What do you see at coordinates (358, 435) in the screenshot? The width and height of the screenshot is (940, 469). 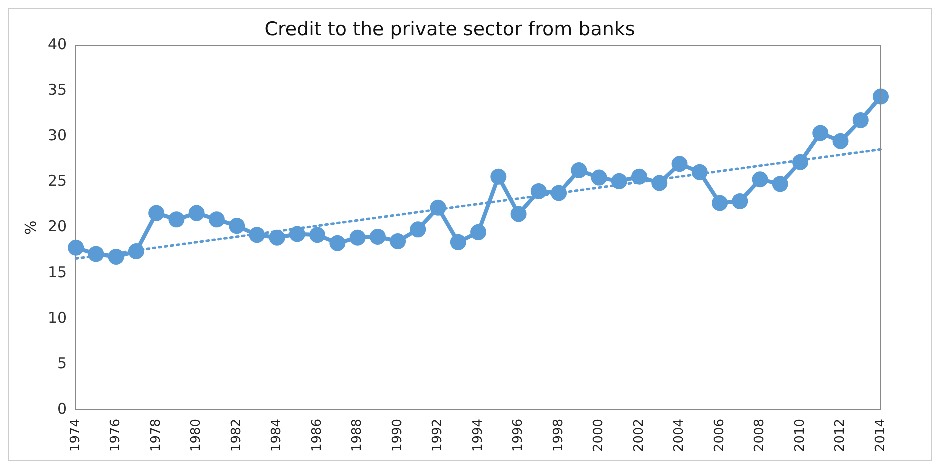 I see `x-tick-label: 1988` at bounding box center [358, 435].